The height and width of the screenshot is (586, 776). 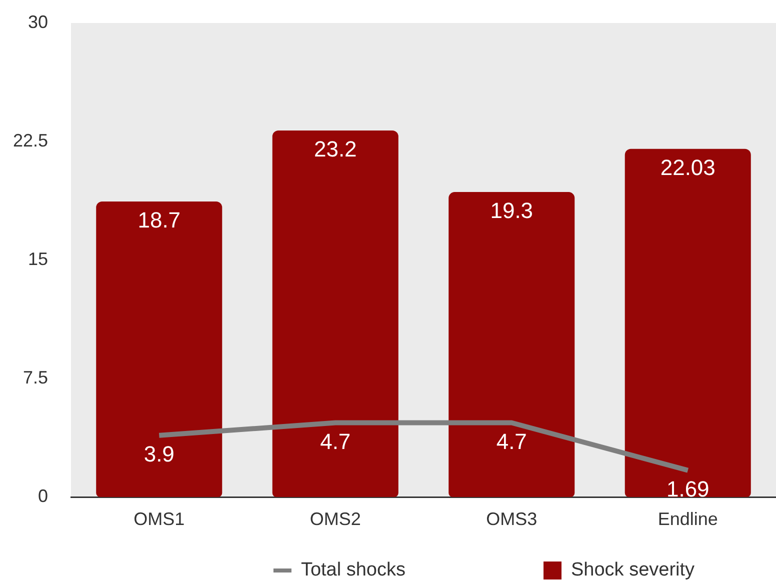 What do you see at coordinates (335, 518) in the screenshot?
I see `x-tick-label: OMS2` at bounding box center [335, 518].